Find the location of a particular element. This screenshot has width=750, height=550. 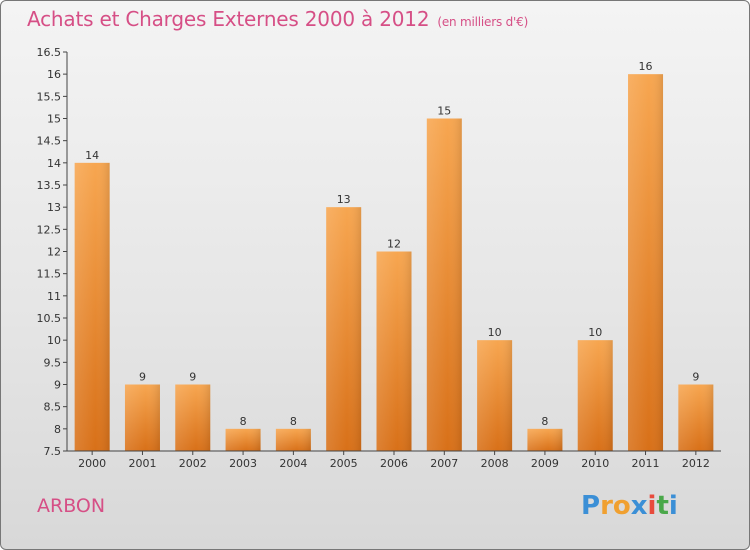

value-label-2004: 8 is located at coordinates (293, 421).